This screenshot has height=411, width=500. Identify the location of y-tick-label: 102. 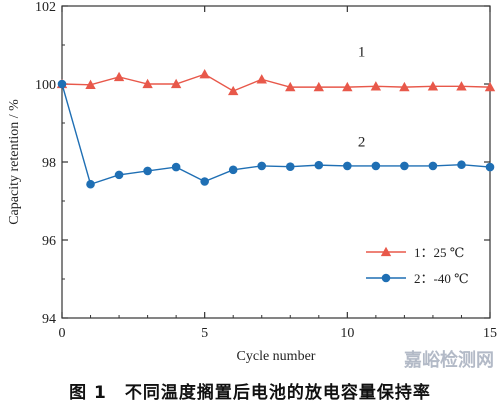
(45, 7).